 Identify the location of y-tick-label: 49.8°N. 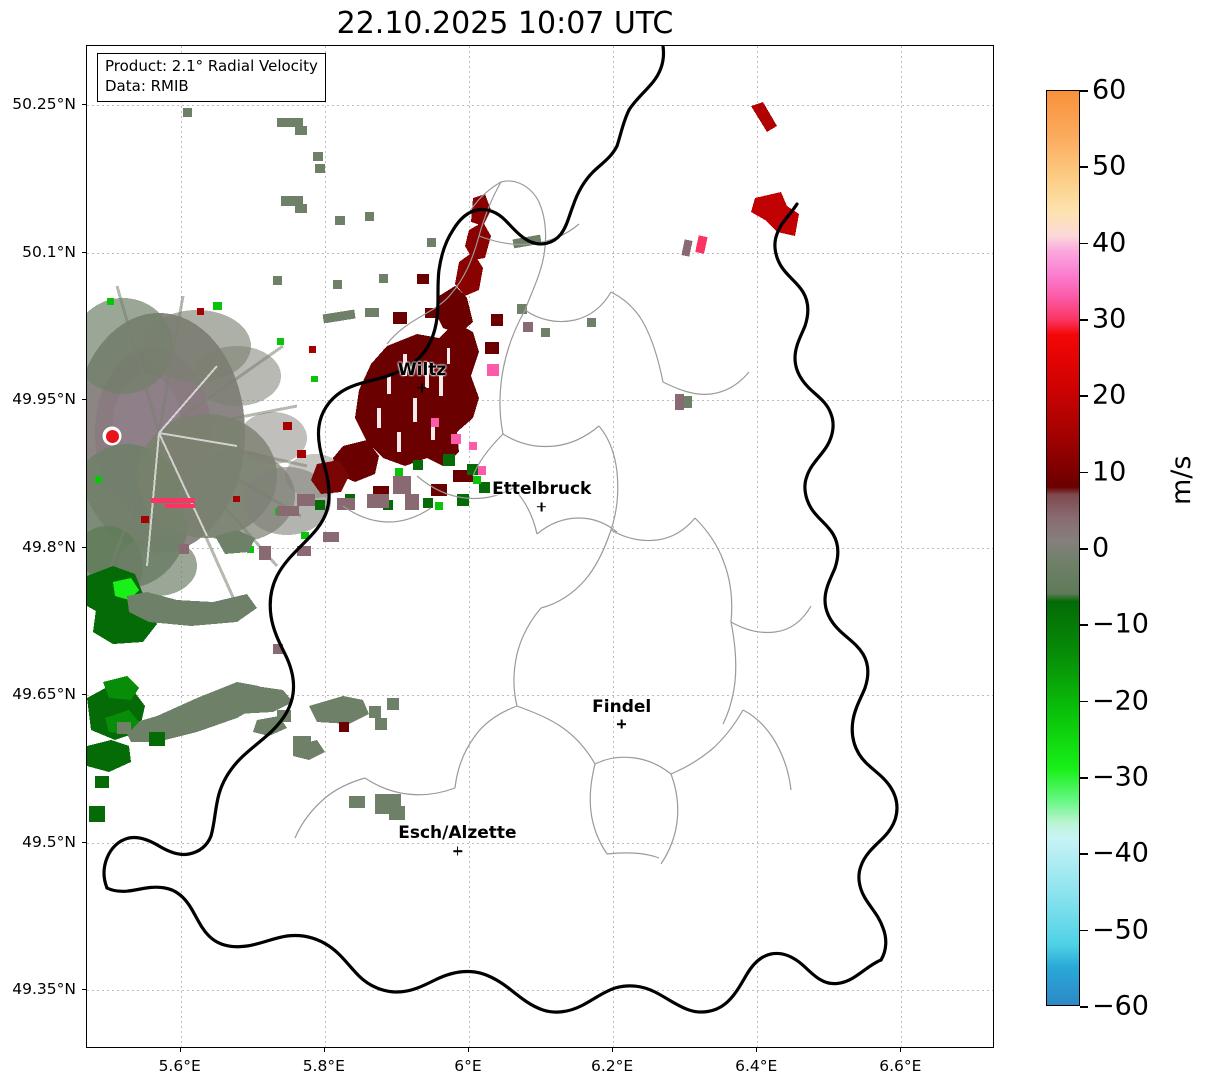
(49, 546).